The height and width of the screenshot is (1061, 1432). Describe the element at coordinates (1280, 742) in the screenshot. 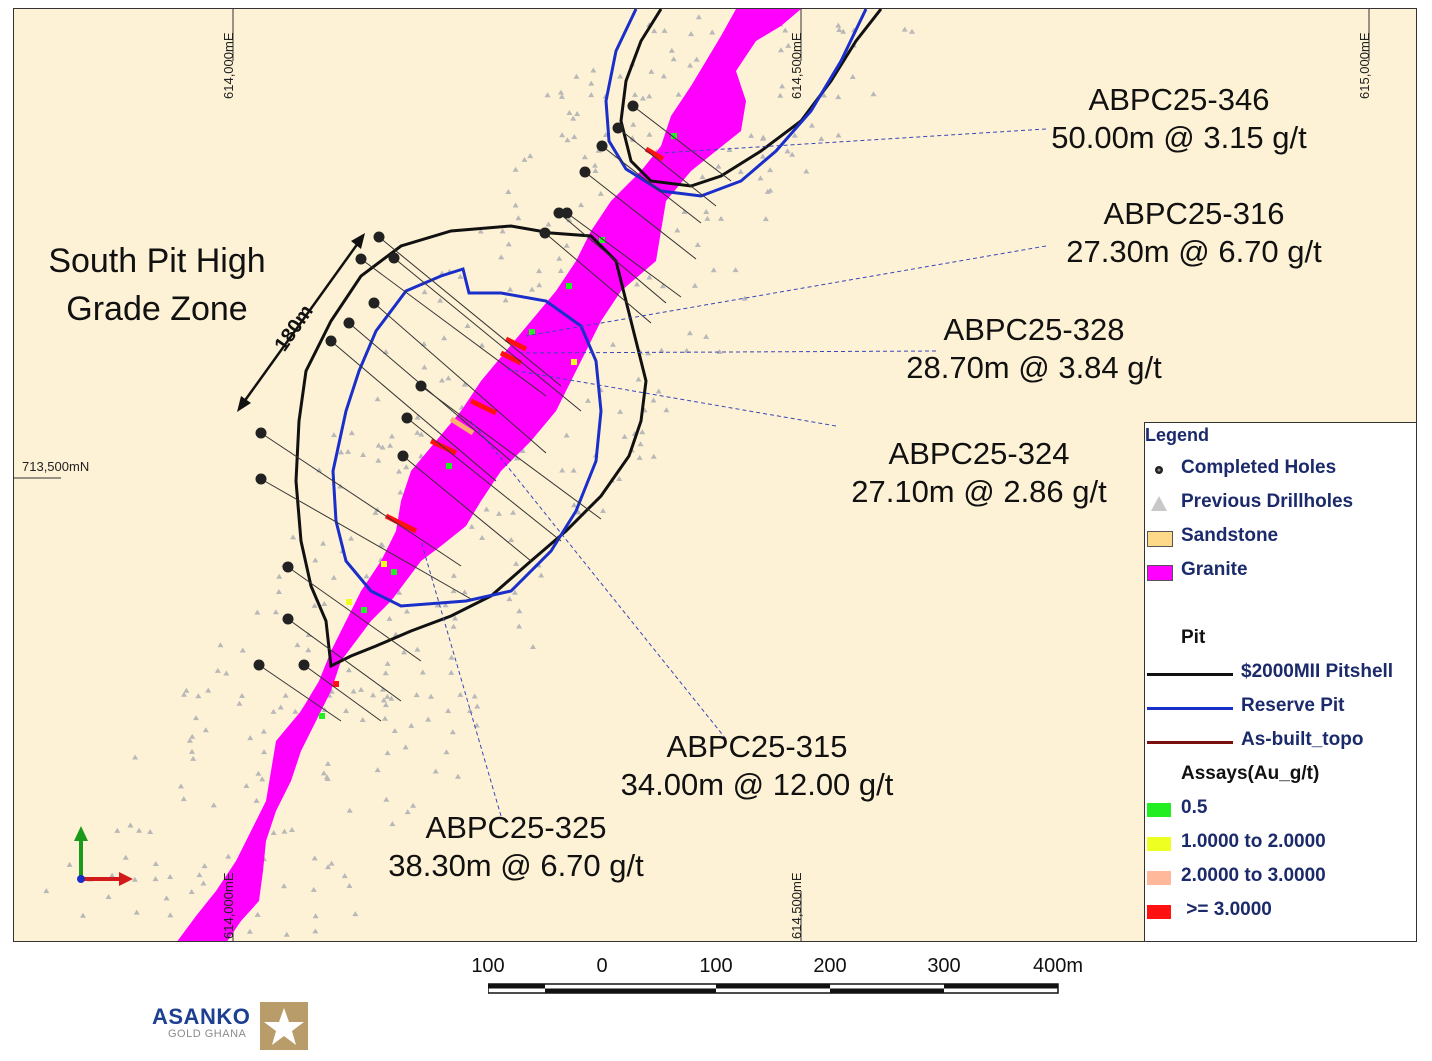

I see `legend-item-asbuilt-topo: As-built_topo` at that location.